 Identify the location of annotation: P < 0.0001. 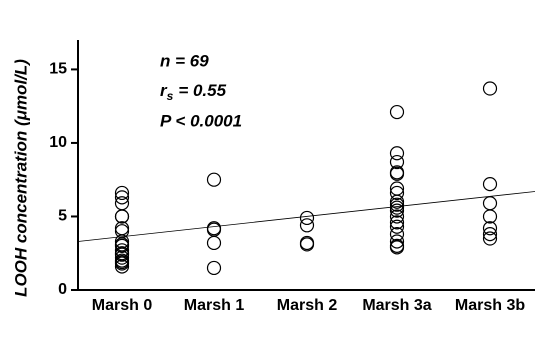
(201, 120).